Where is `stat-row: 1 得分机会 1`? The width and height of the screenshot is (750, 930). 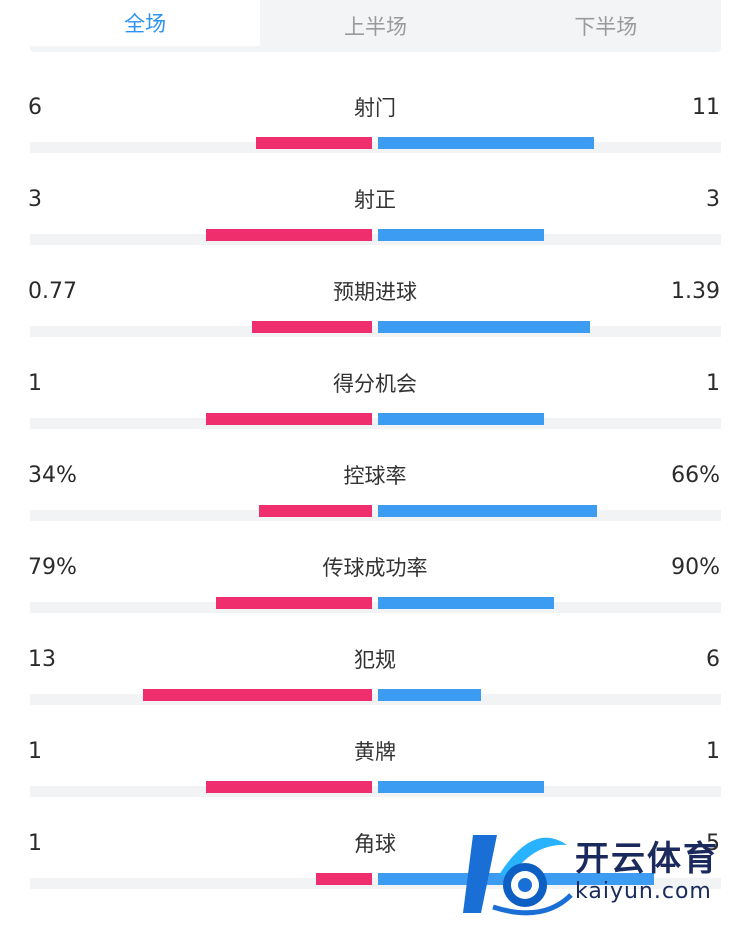 stat-row: 1 得分机会 1 is located at coordinates (375, 384).